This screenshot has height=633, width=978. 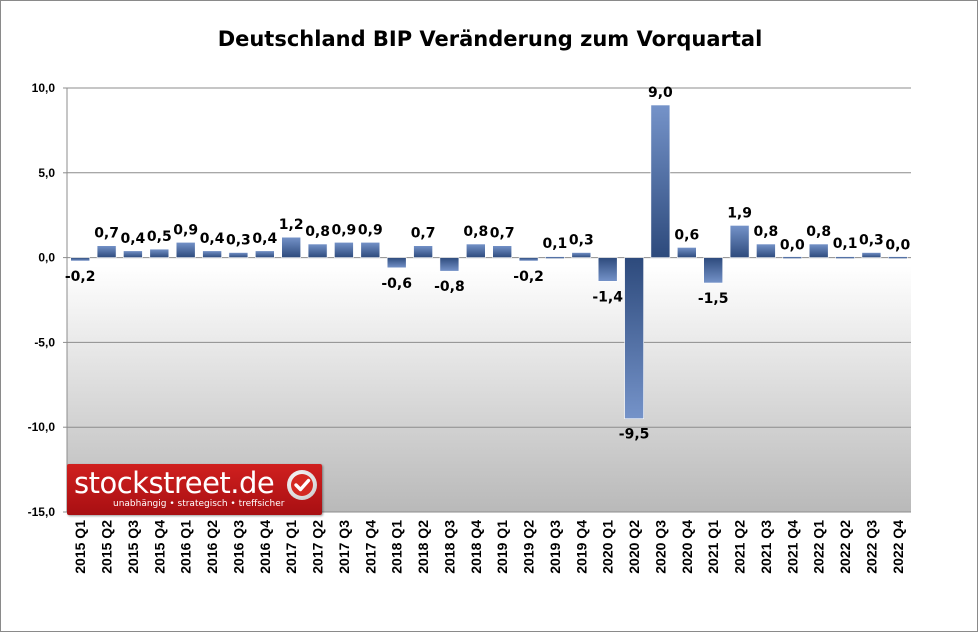 What do you see at coordinates (476, 547) in the screenshot?
I see `x-tick-label: 2018 Q4` at bounding box center [476, 547].